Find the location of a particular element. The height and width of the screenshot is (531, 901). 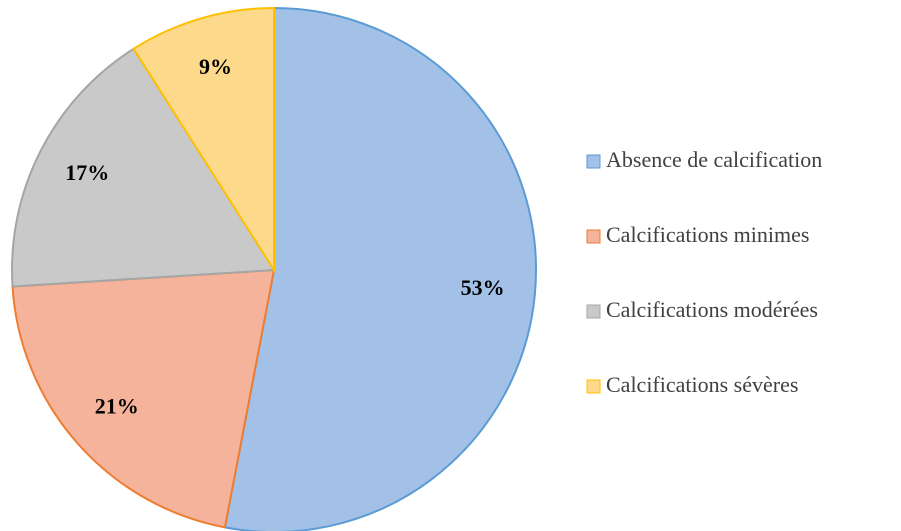

data-label: 9% is located at coordinates (215, 66).